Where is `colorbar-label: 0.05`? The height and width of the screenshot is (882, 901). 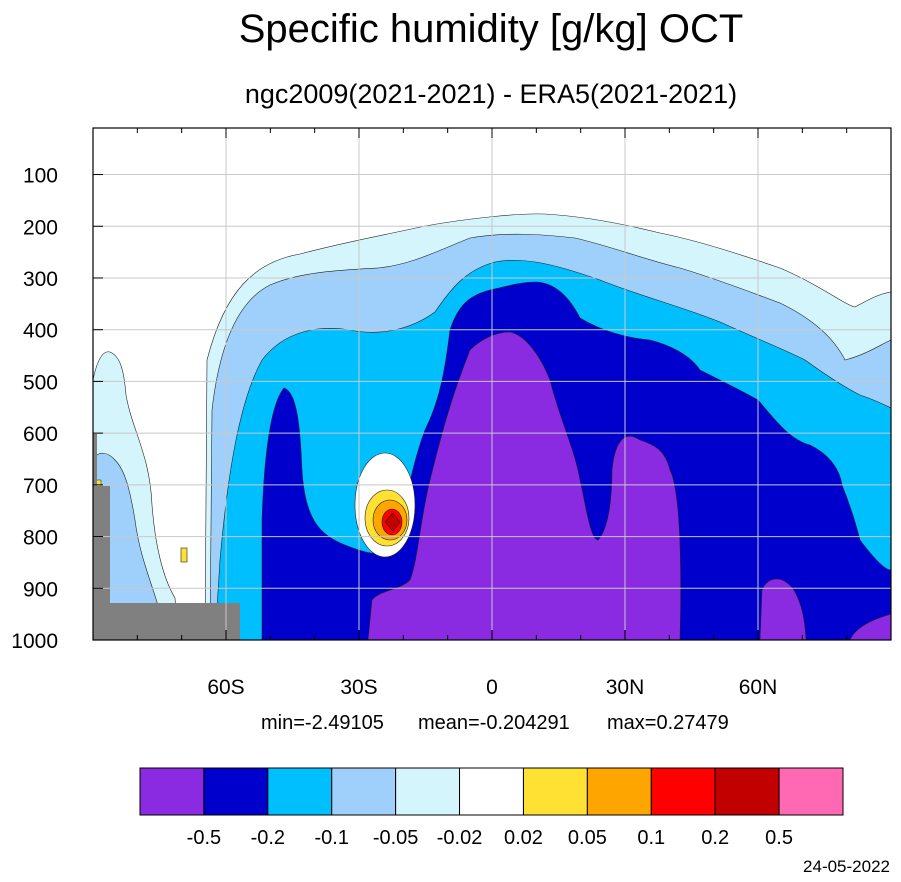
colorbar-label: 0.05 is located at coordinates (587, 838).